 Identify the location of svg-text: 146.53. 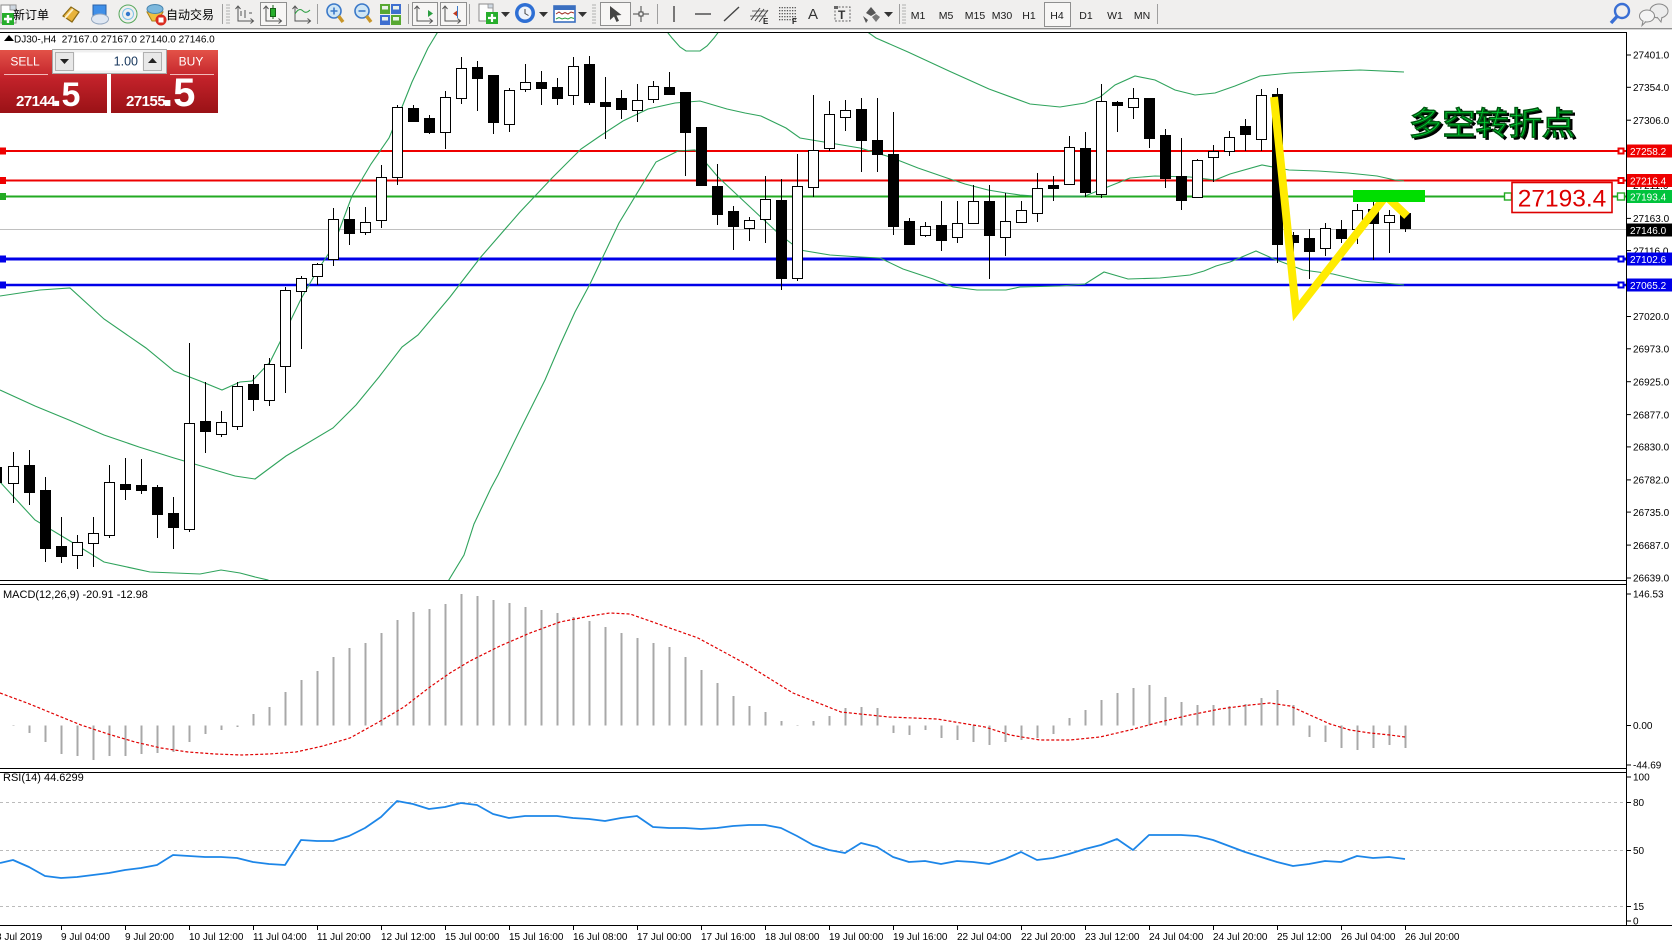
(1648, 595).